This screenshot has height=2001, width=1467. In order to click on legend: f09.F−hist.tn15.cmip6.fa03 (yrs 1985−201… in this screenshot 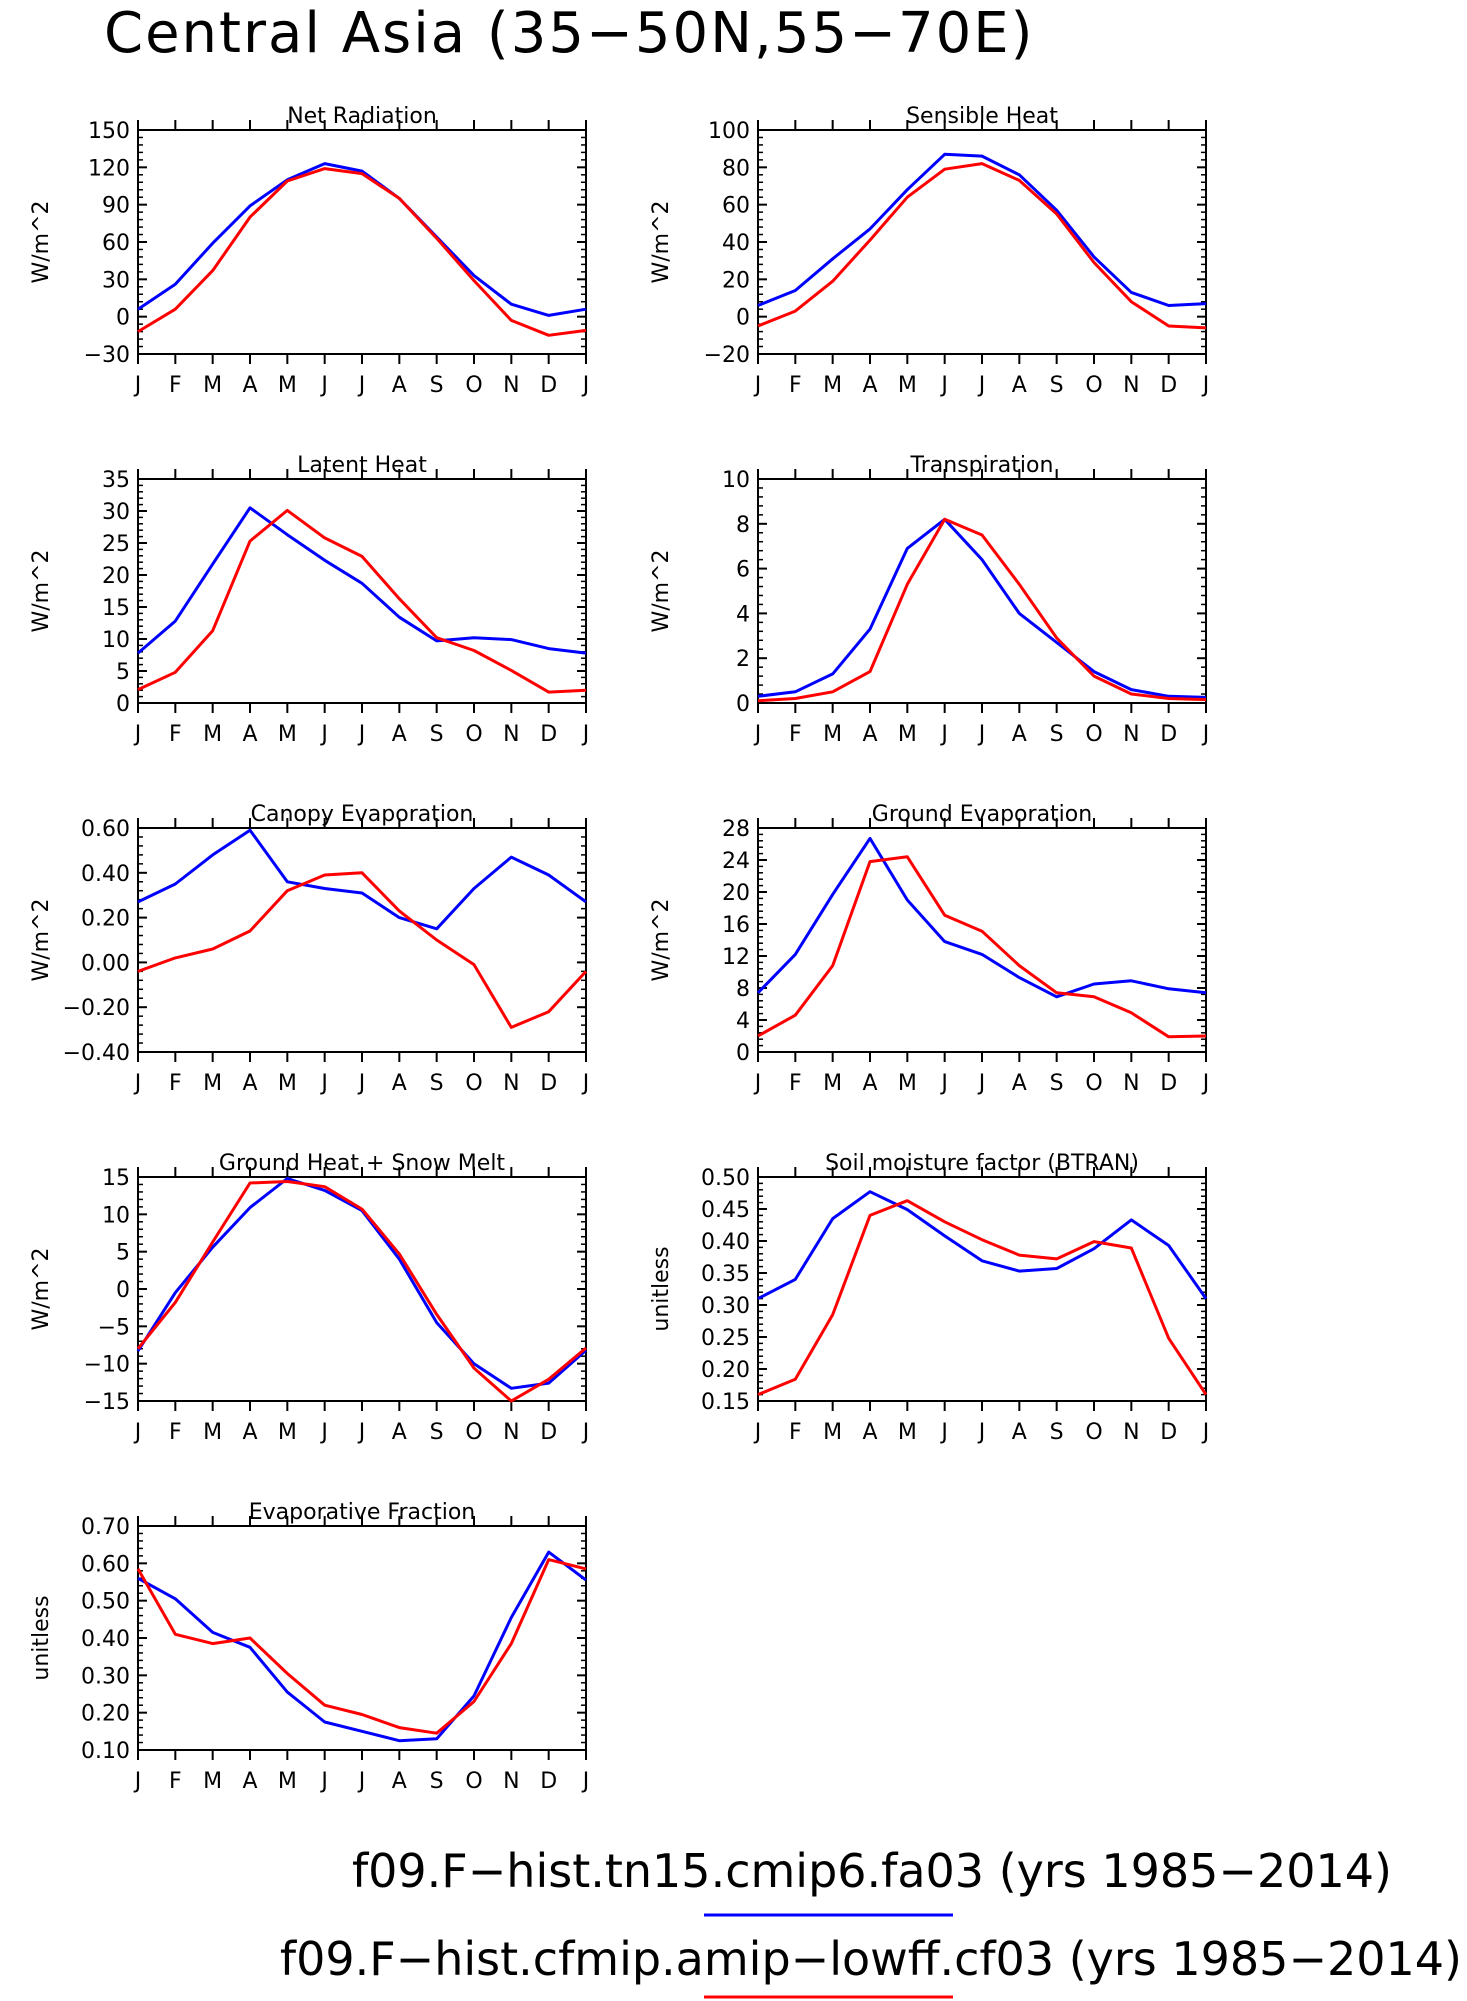, I will do `click(871, 1921)`.